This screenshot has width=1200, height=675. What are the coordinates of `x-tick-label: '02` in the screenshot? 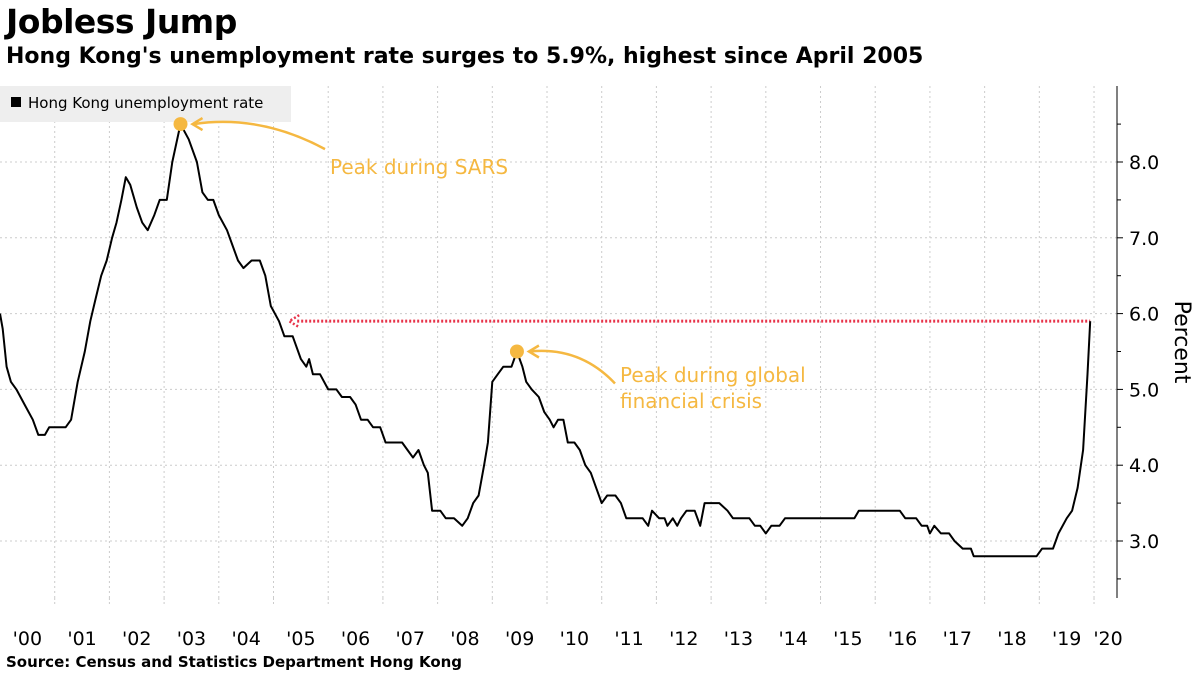 It's located at (136, 639).